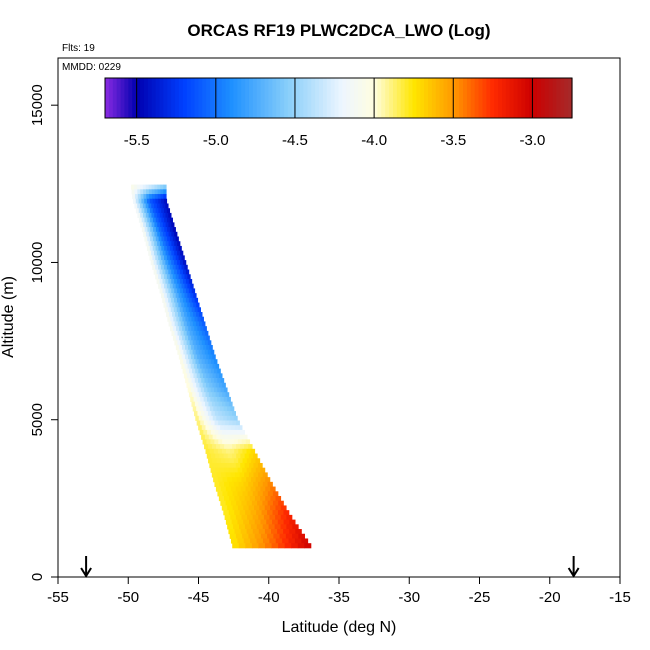 This screenshot has width=650, height=650. What do you see at coordinates (339, 597) in the screenshot?
I see `x-tick-label: -35` at bounding box center [339, 597].